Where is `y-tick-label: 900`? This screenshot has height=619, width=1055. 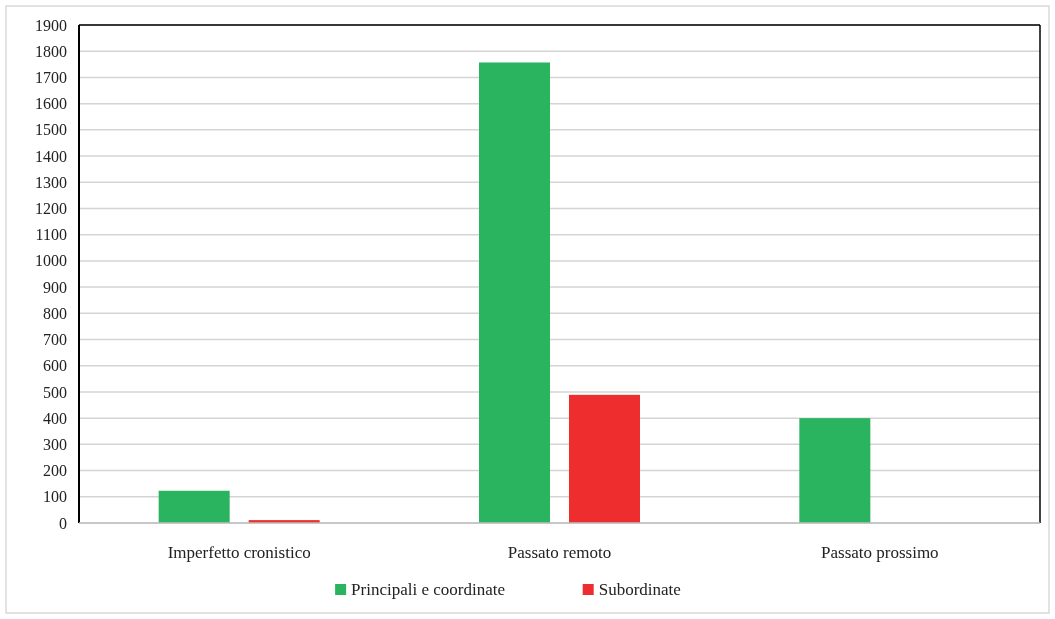 y-tick-label: 900 is located at coordinates (55, 287).